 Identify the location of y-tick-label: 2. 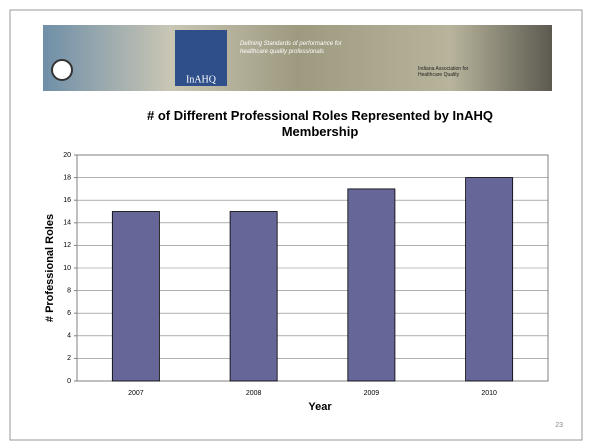
(69, 358).